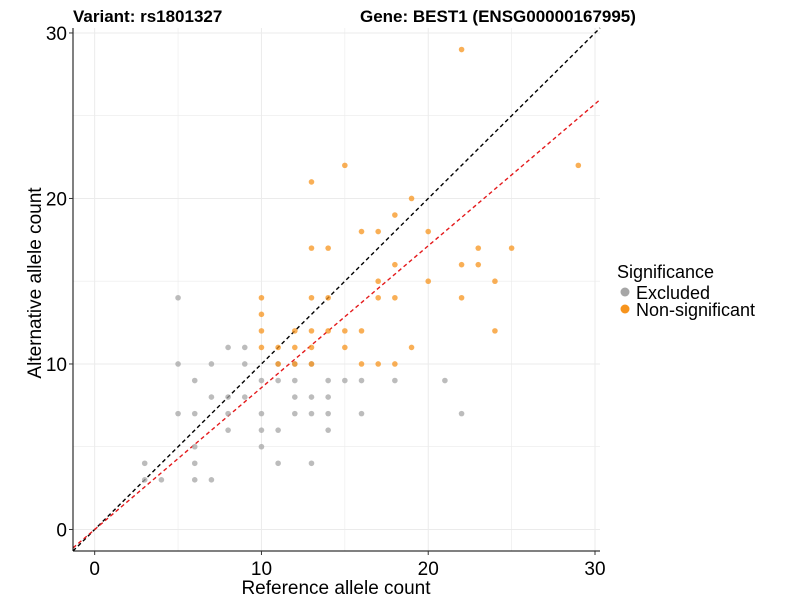  I want to click on x-axis-title: Reference allele count, so click(336, 588).